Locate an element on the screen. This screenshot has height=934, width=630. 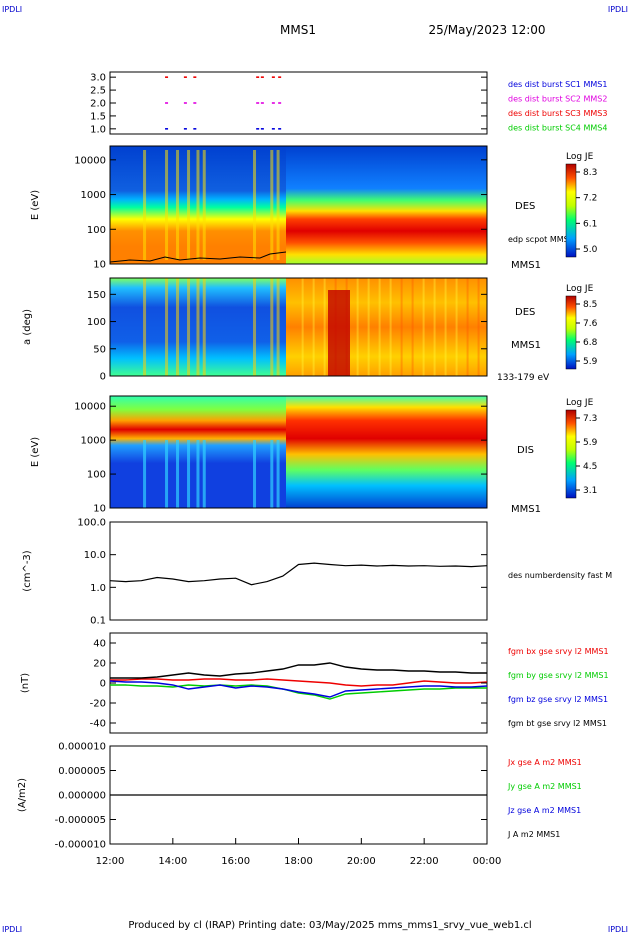
dis-energy-axis-tick-label: 100 is located at coordinates (96, 475).